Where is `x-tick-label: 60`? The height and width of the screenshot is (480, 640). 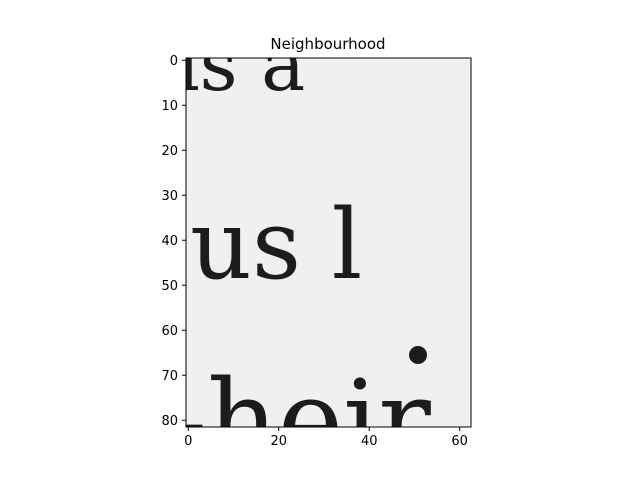
x-tick-label: 60 is located at coordinates (459, 441).